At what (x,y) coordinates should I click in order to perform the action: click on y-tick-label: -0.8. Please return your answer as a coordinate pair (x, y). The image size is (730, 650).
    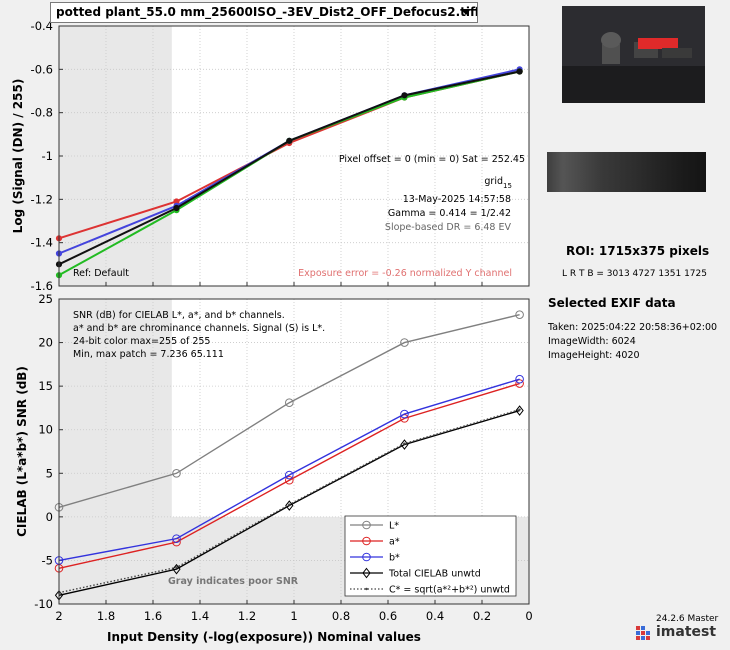
    Looking at the image, I should click on (42, 113).